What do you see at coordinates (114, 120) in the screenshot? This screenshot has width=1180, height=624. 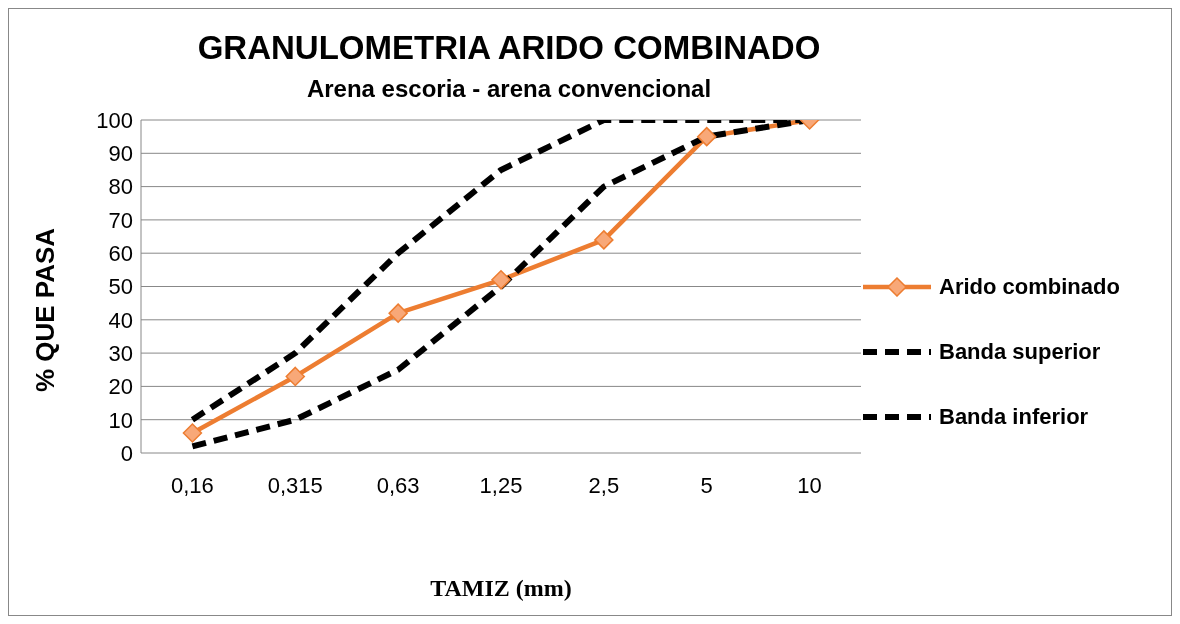 I see `y-tick-label: 100` at bounding box center [114, 120].